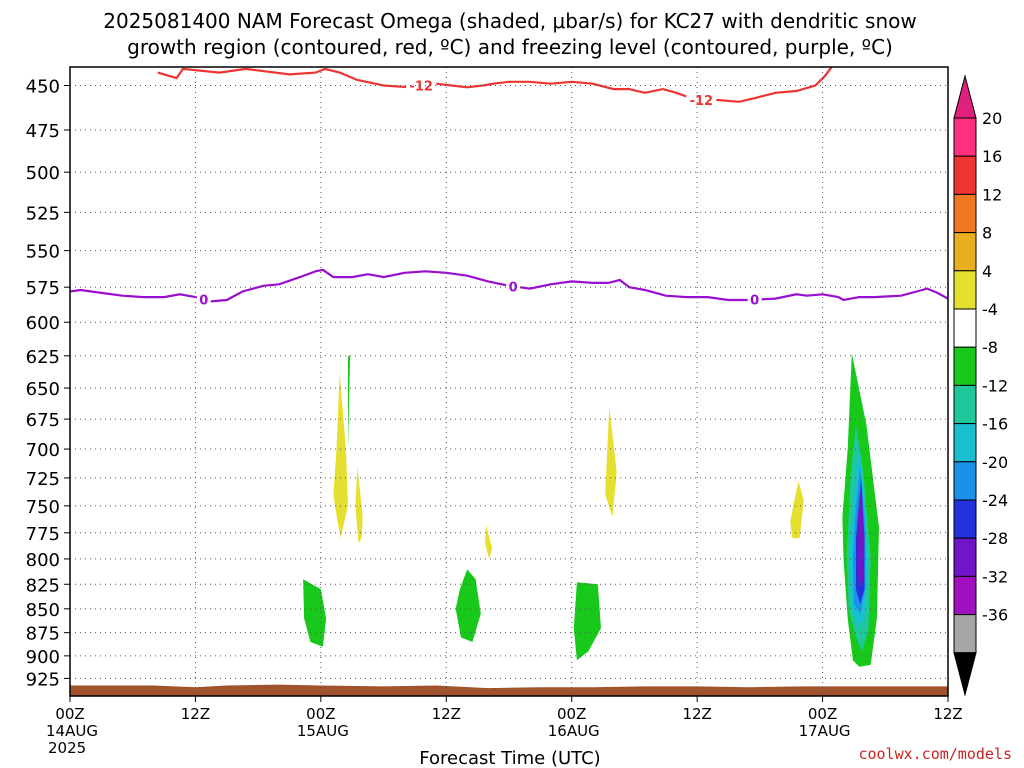 This screenshot has height=768, width=1024. What do you see at coordinates (43, 86) in the screenshot?
I see `y-tick-label-450: 450` at bounding box center [43, 86].